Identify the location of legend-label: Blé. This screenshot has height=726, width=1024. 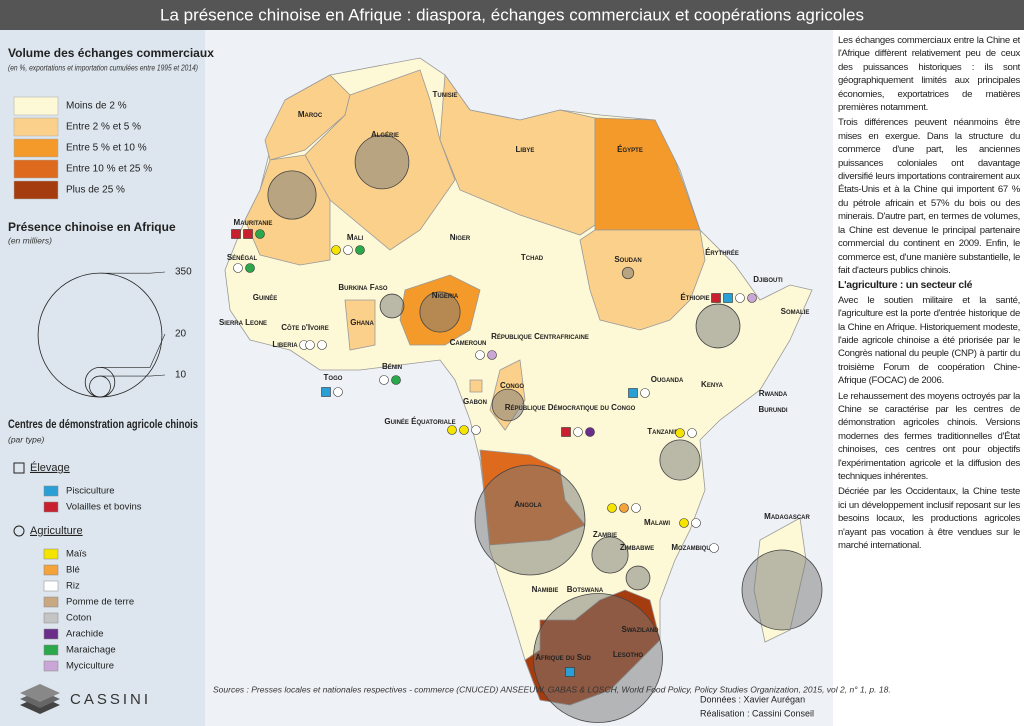
(73, 570).